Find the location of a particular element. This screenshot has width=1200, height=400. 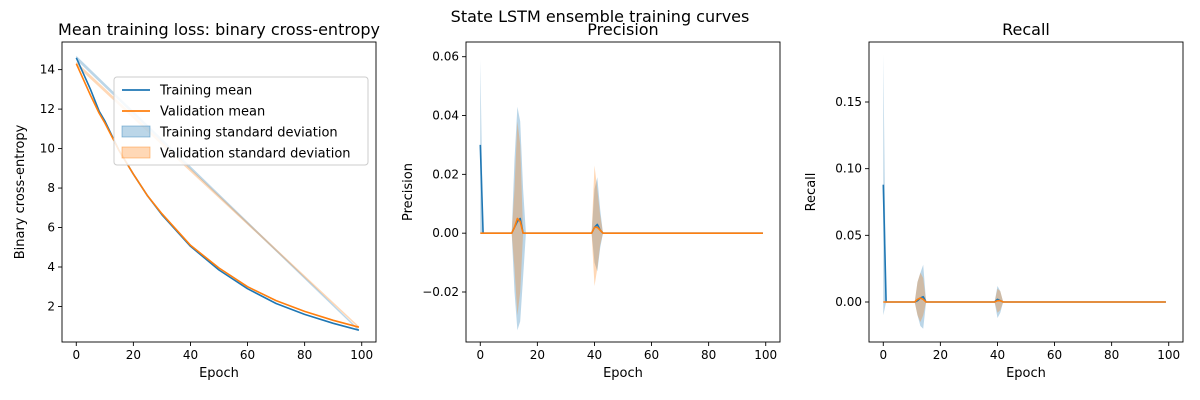

legend-entry: Validation standard deviation is located at coordinates (255, 154).